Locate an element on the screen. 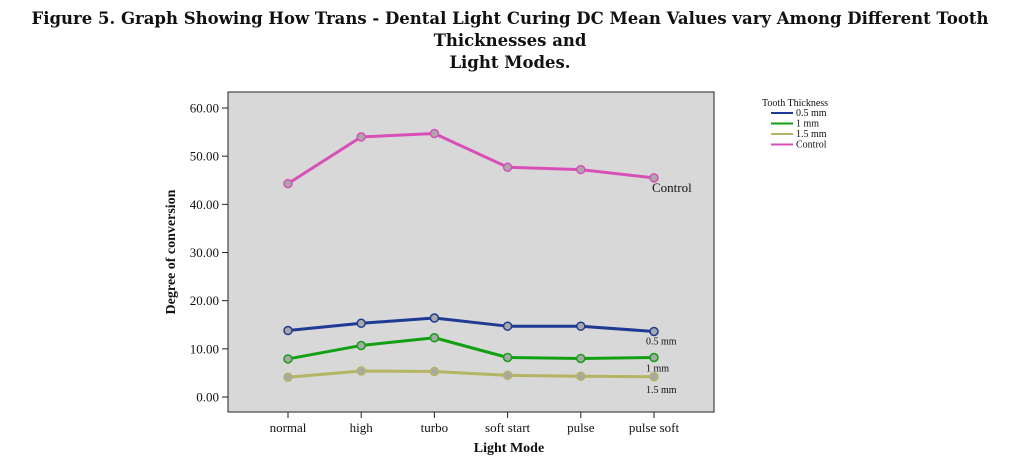  y-tick-label: 0.00 is located at coordinates (207, 397).